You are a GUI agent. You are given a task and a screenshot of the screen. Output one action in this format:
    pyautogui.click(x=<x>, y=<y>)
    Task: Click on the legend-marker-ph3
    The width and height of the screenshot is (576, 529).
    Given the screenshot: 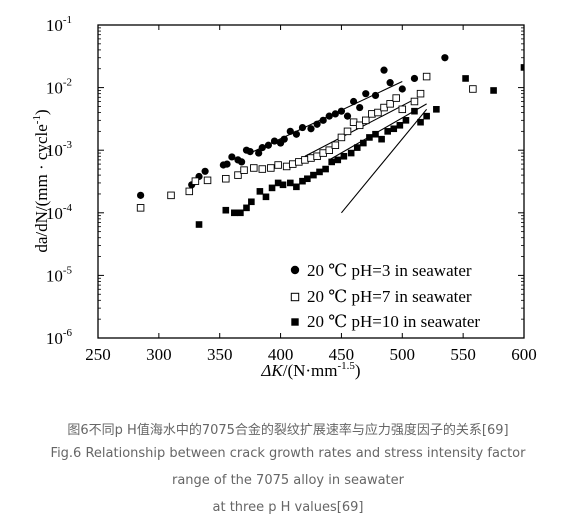 What is the action you would take?
    pyautogui.click(x=295, y=270)
    